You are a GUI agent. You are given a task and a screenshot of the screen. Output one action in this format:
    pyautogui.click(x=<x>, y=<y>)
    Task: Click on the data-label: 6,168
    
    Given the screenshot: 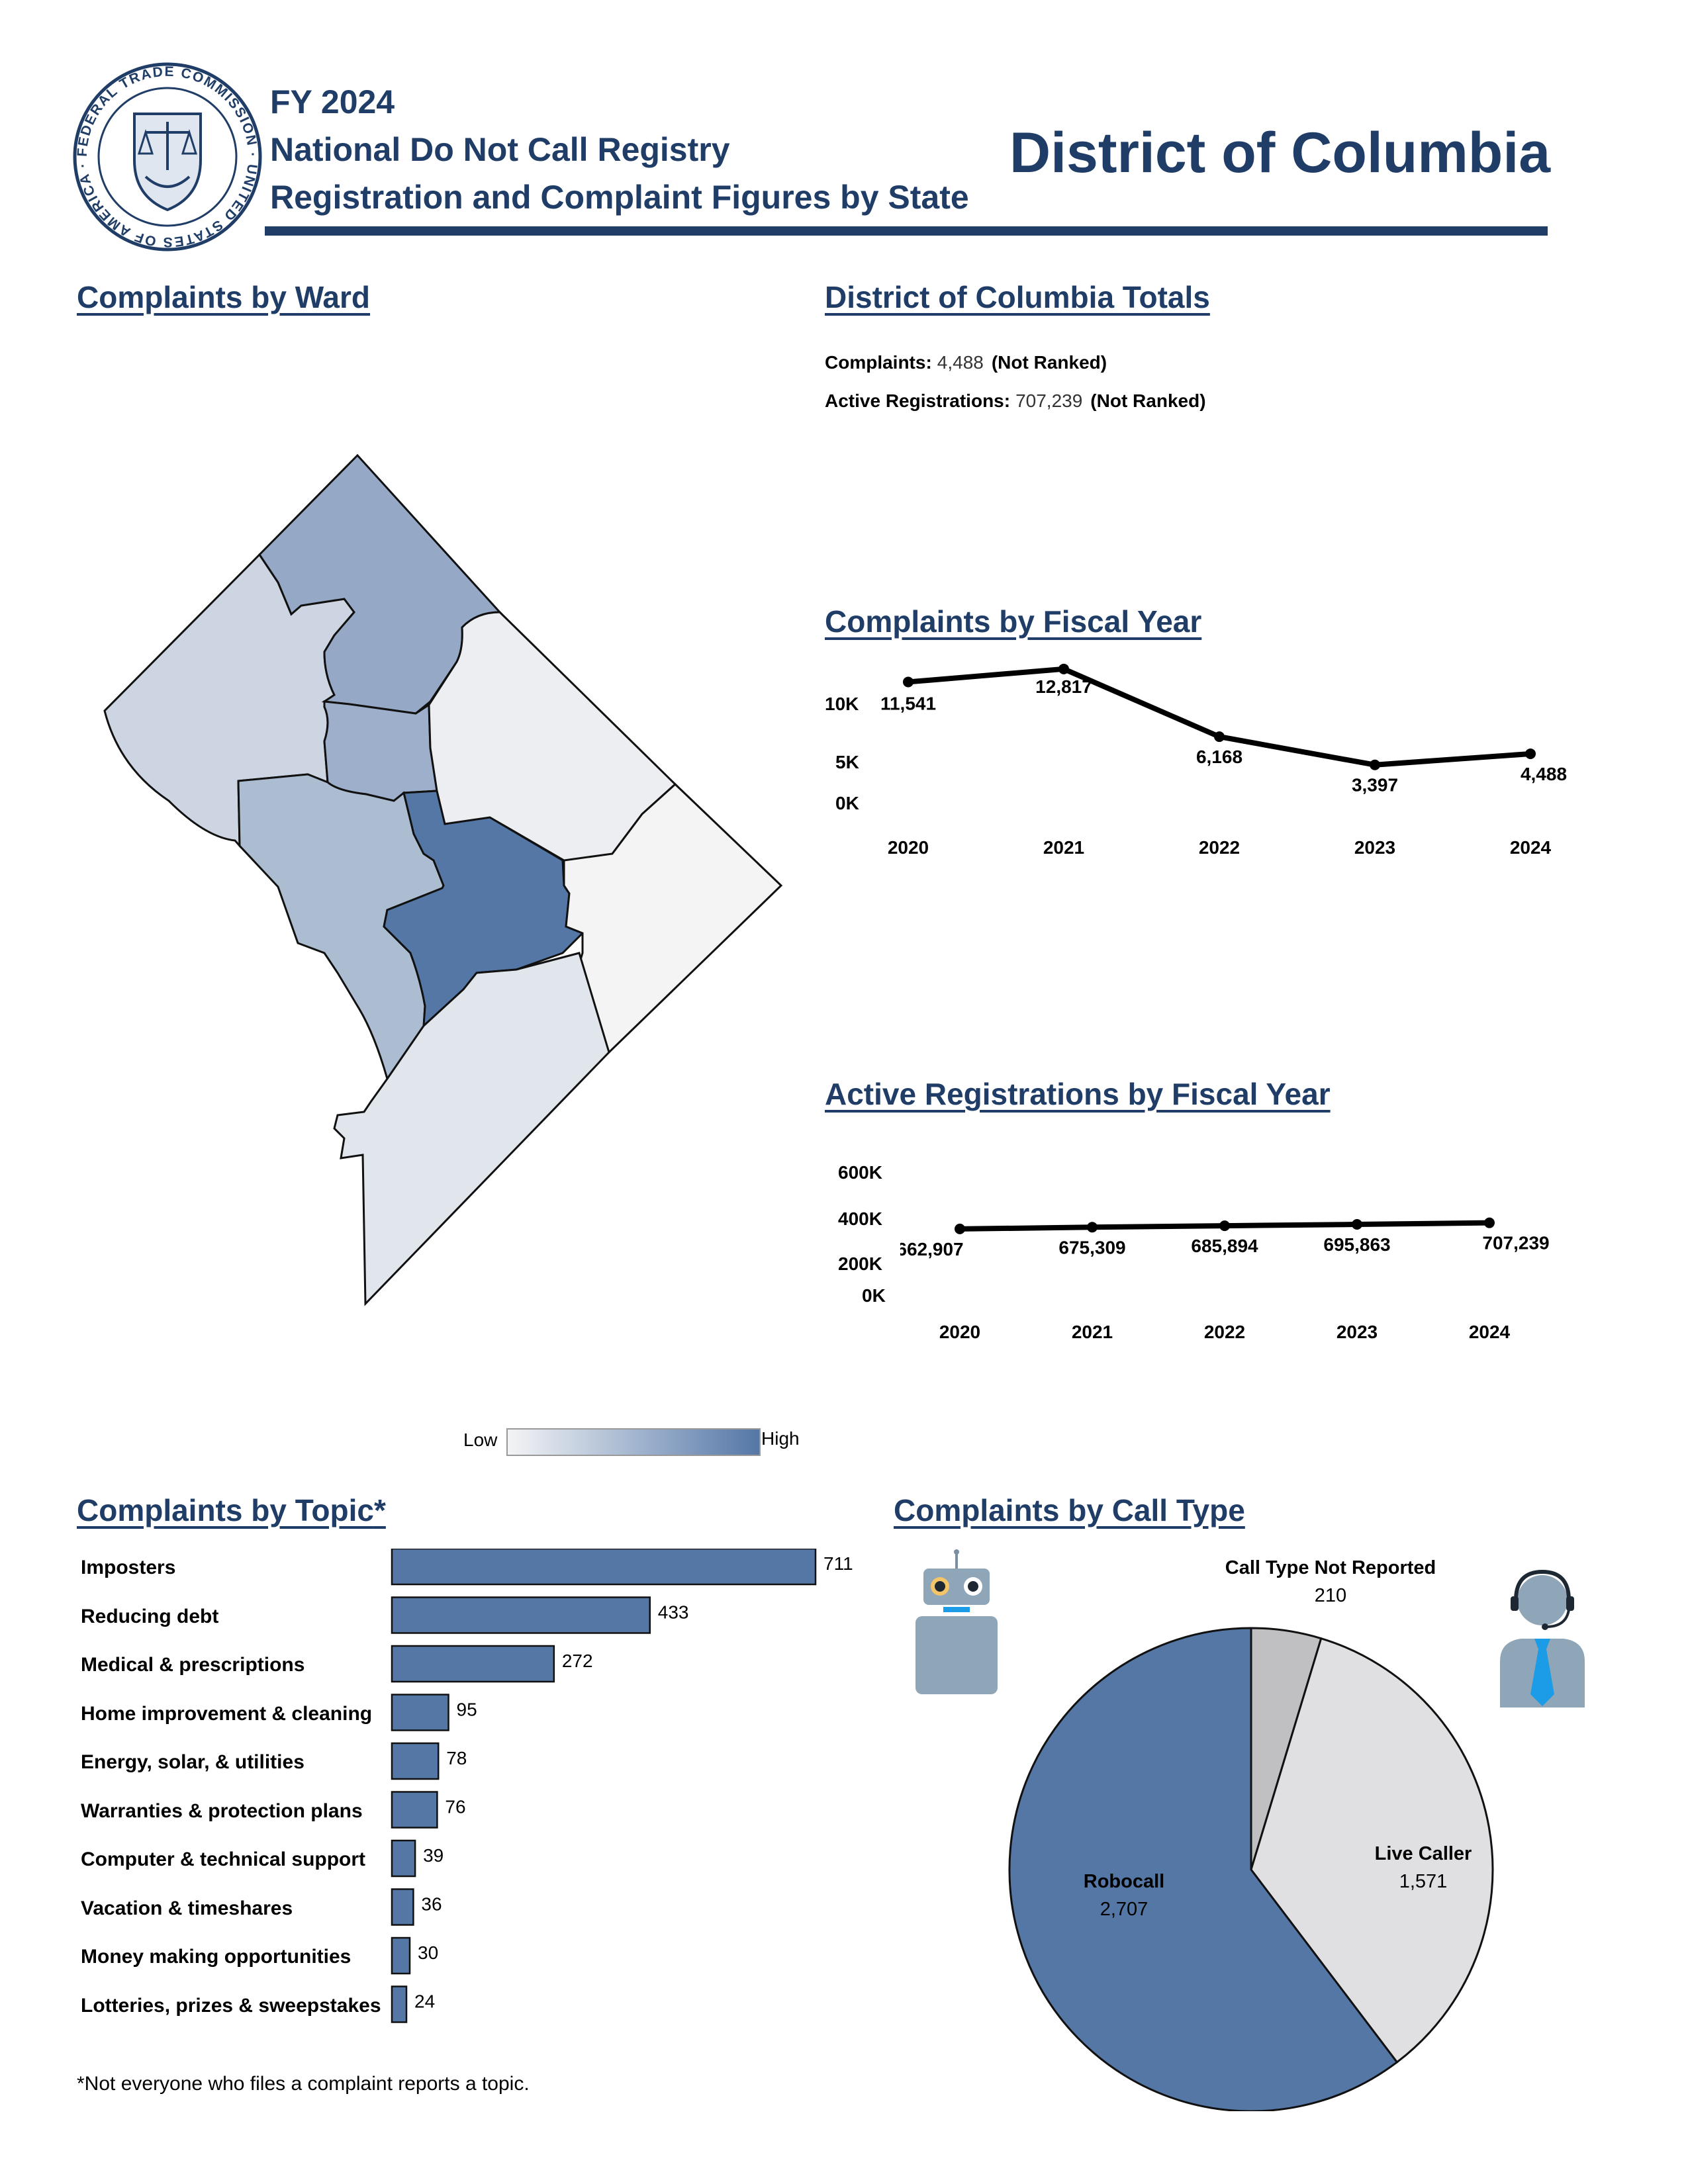 What is the action you would take?
    pyautogui.click(x=1219, y=757)
    